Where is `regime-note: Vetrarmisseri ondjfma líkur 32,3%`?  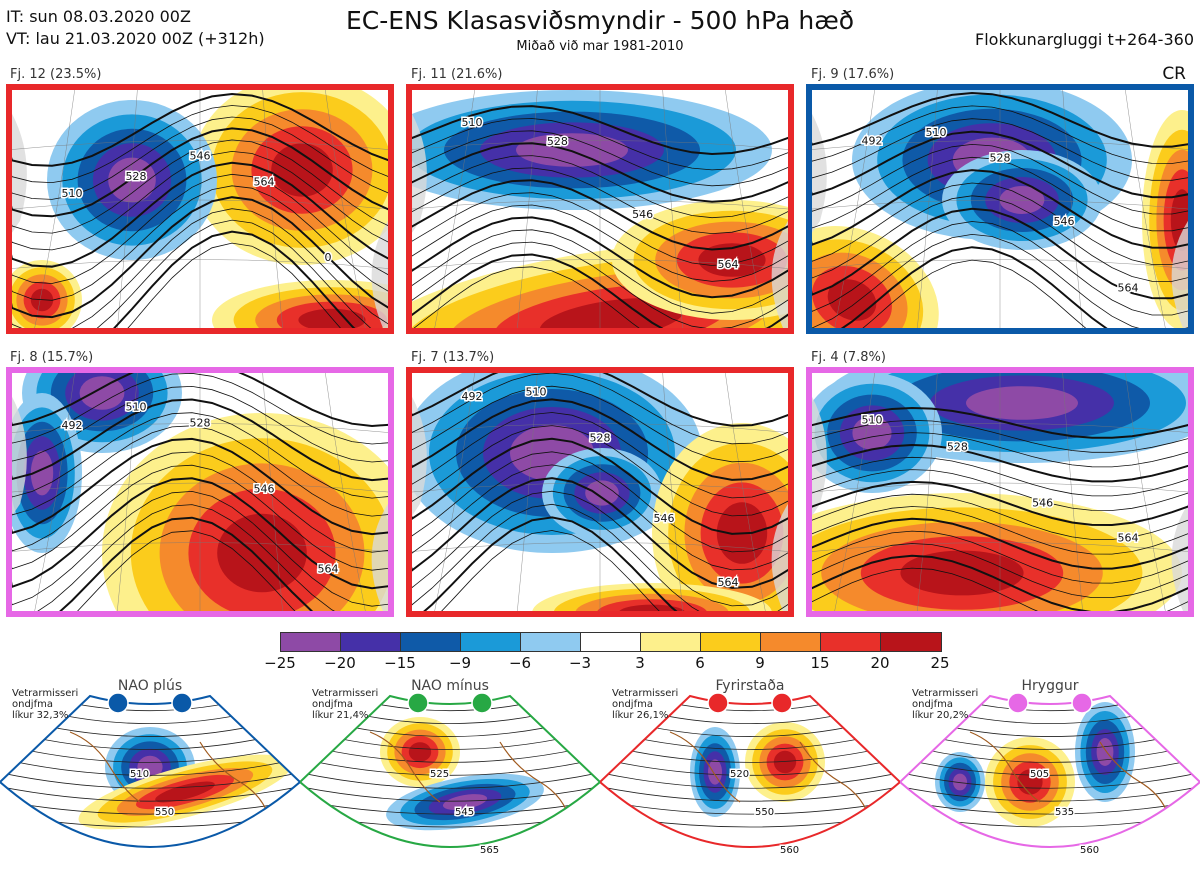 regime-note: Vetrarmisseri ondjfma líkur 32,3% is located at coordinates (45, 704).